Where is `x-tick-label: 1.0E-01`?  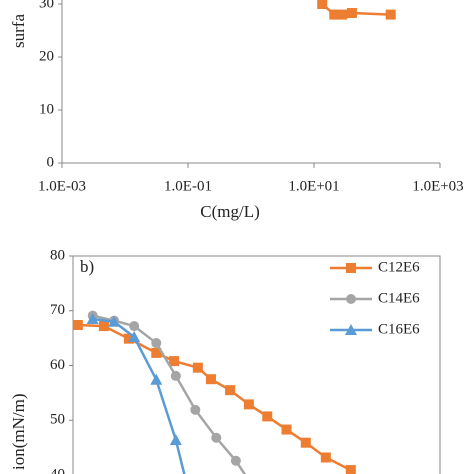 x-tick-label: 1.0E-01 is located at coordinates (188, 186).